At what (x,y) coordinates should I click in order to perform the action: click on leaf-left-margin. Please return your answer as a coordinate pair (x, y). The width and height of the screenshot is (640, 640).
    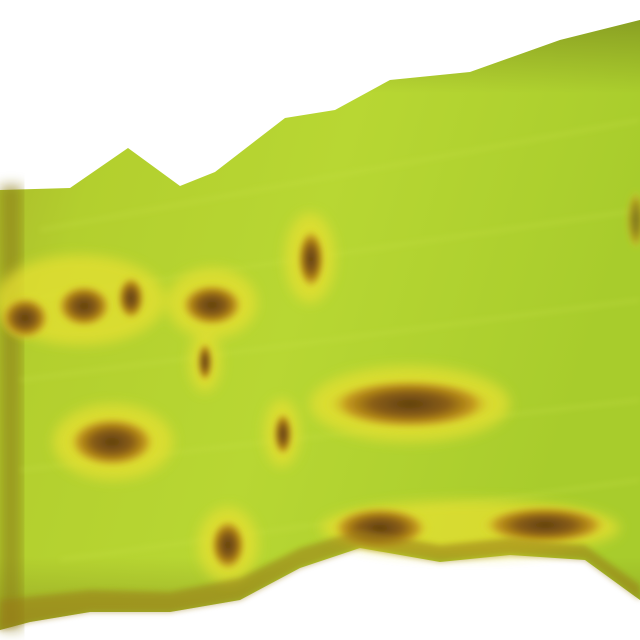
    Looking at the image, I should click on (11, 407).